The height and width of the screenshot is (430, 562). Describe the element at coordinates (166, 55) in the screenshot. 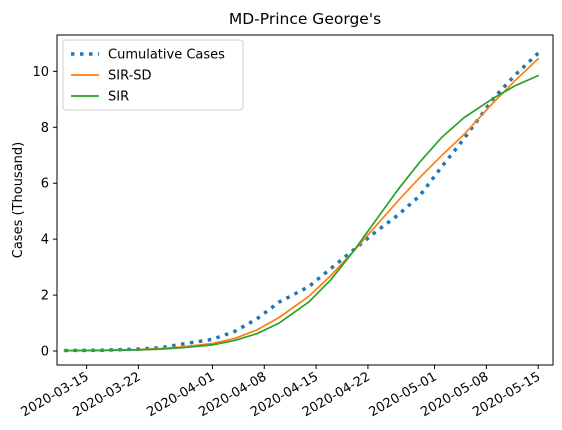

I see `legend-label-cumulative-cases: Cumulative Cases` at that location.